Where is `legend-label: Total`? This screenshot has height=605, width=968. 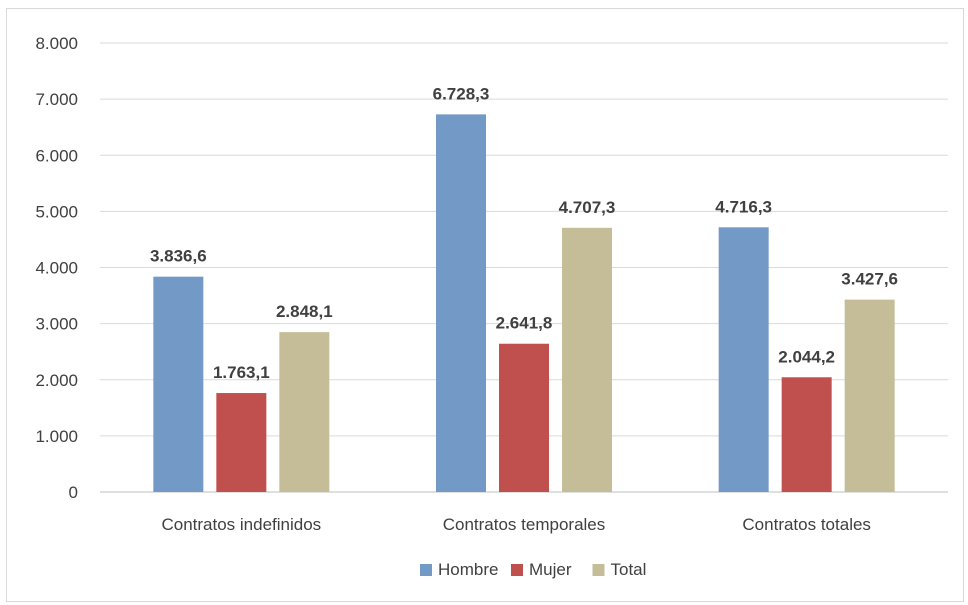 legend-label: Total is located at coordinates (629, 569).